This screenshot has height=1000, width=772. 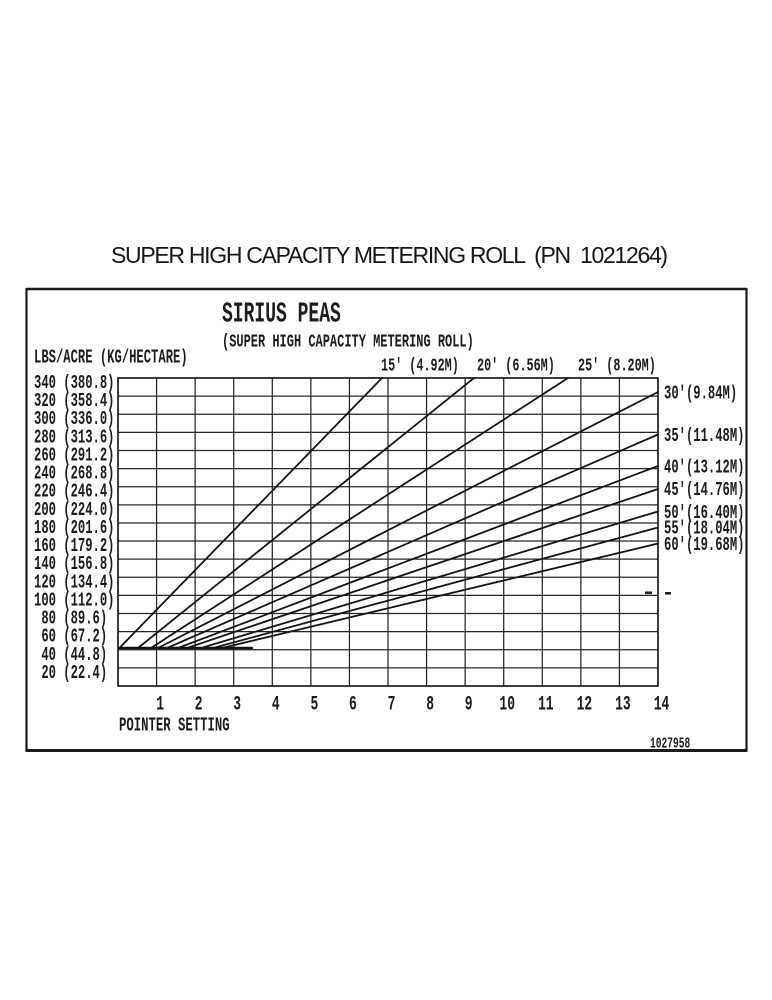 What do you see at coordinates (348, 341) in the screenshot?
I see `svg-text:(SUPER HIGH CAPACITY METERING: (SUPER HIGH CAPACITY METERING ROLL)` at bounding box center [348, 341].